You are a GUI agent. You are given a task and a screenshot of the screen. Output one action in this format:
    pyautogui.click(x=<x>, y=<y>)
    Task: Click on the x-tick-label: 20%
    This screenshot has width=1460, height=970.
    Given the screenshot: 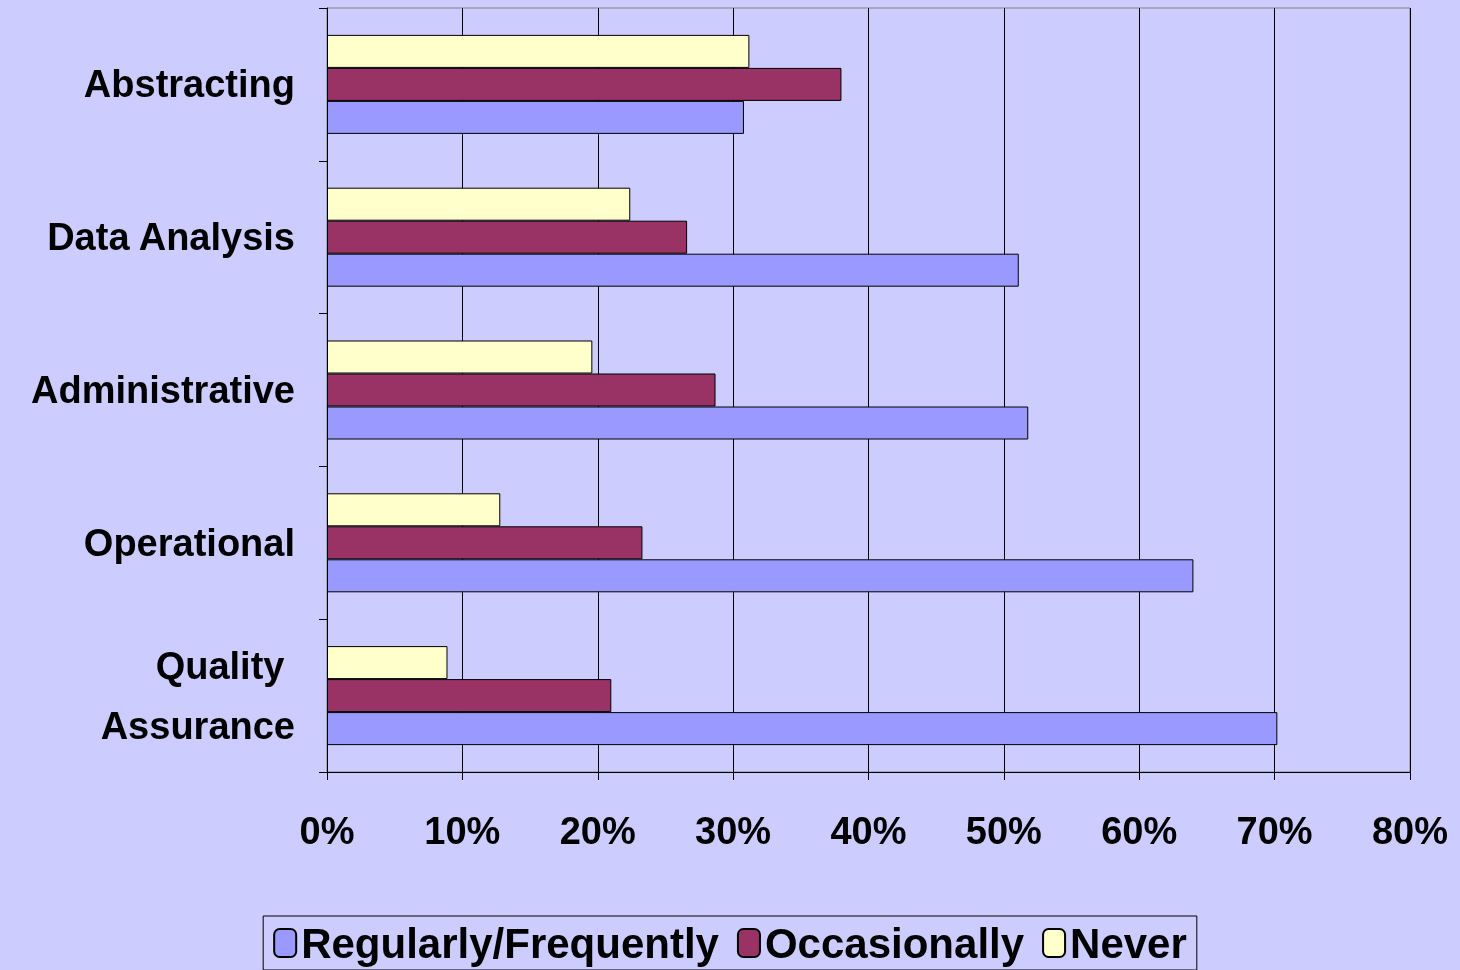 What is the action you would take?
    pyautogui.click(x=597, y=831)
    